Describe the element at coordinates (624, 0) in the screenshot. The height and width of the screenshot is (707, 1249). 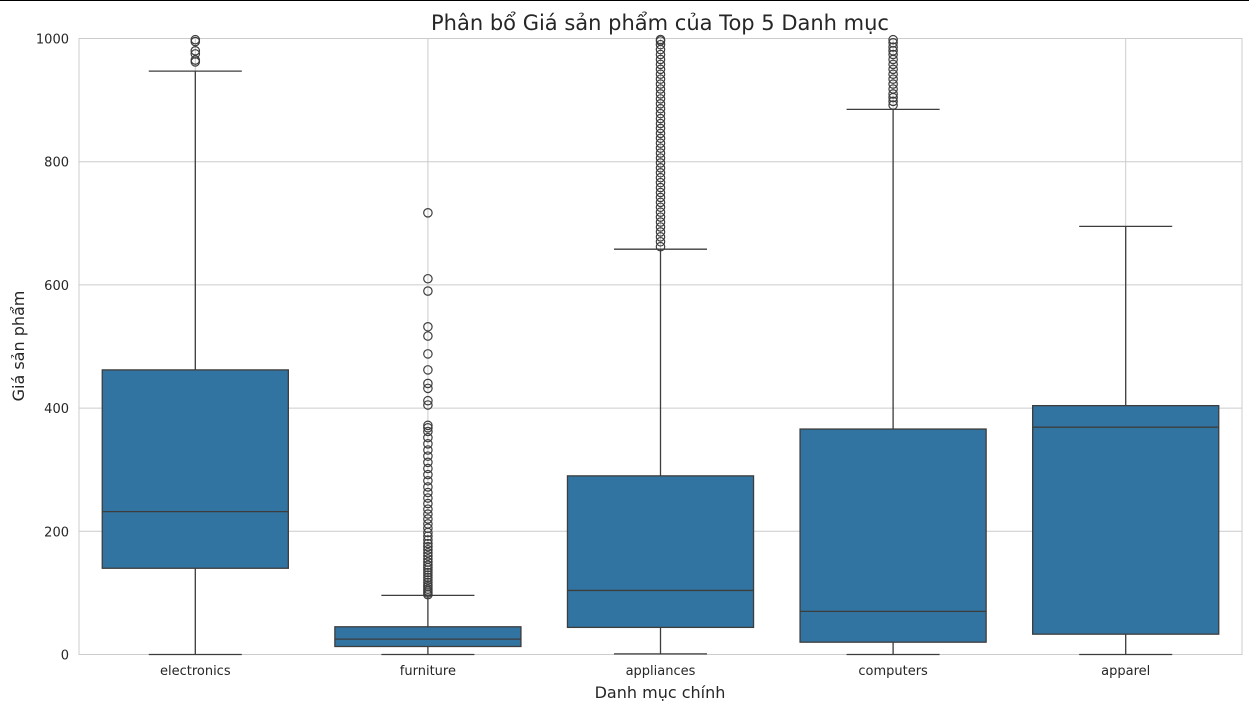
I see `top-border` at that location.